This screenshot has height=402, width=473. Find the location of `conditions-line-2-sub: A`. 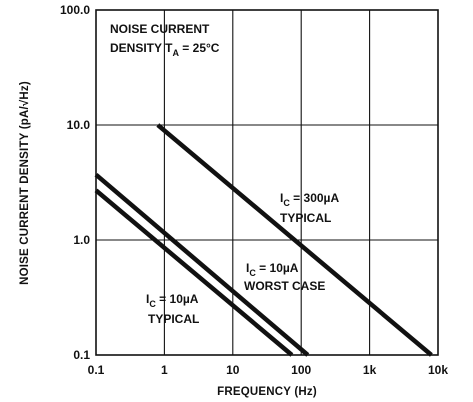

conditions-line-2-sub: A is located at coordinates (175, 53).